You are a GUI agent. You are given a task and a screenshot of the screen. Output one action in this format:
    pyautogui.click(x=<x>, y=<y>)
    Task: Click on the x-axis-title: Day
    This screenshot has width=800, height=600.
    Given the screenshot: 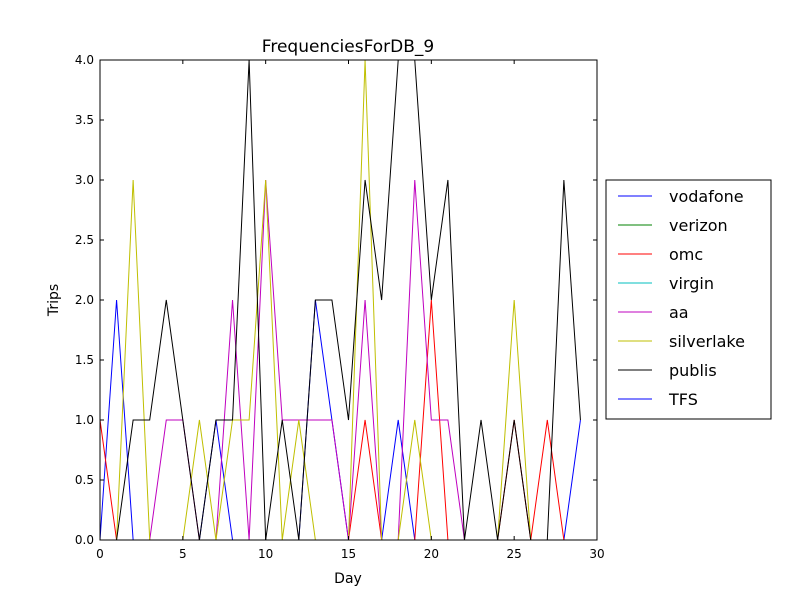 What is the action you would take?
    pyautogui.click(x=348, y=579)
    